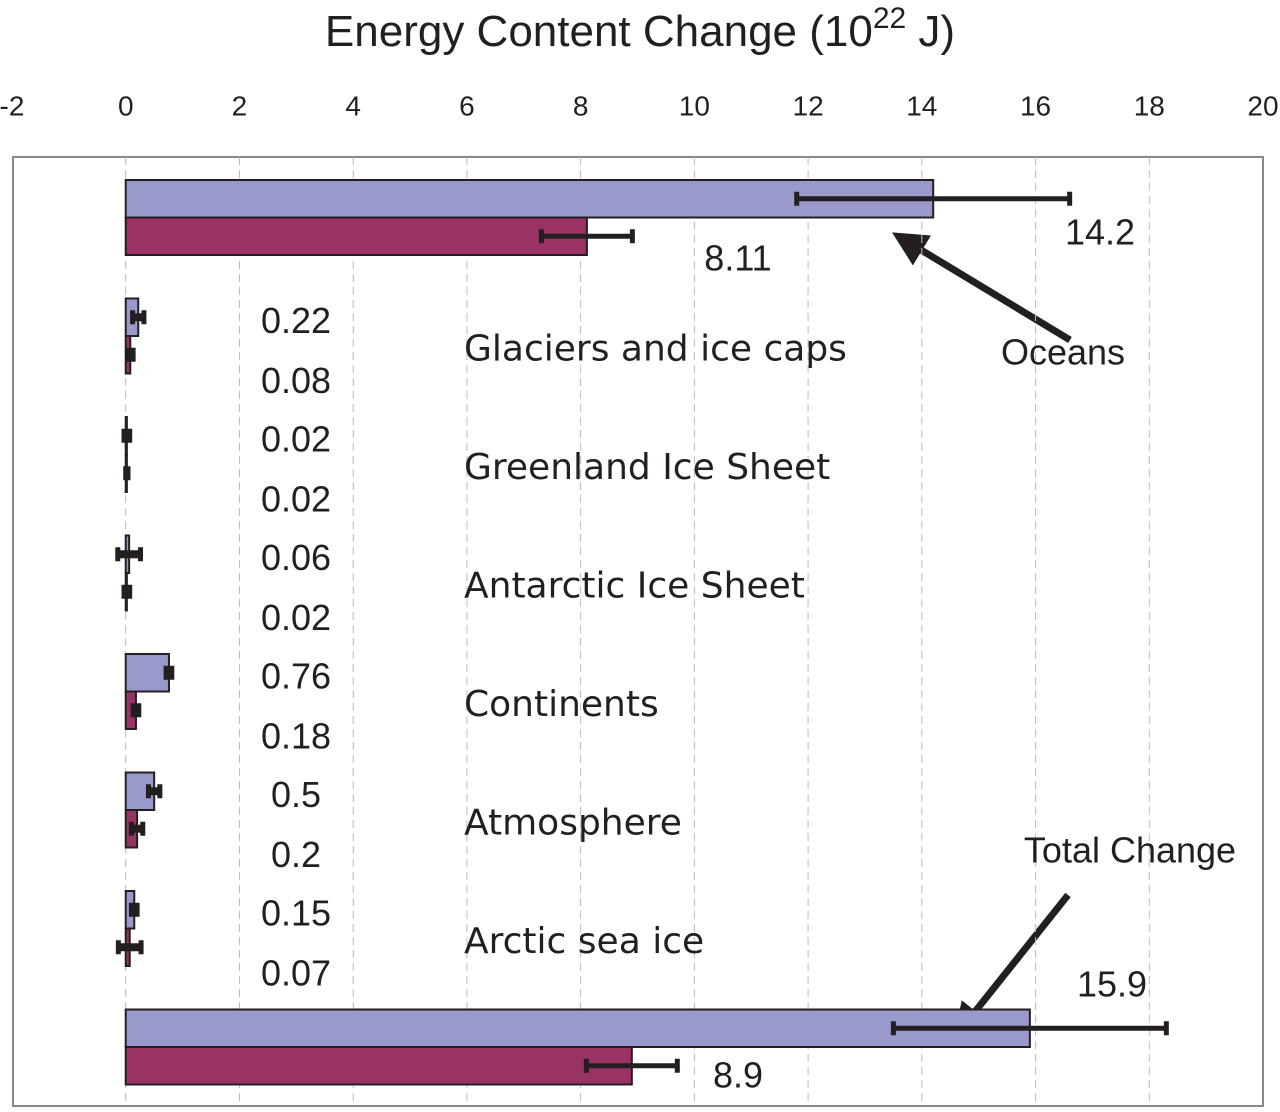 Image resolution: width=1280 pixels, height=1112 pixels. What do you see at coordinates (738, 1075) in the screenshot?
I see `value-label: 8.9` at bounding box center [738, 1075].